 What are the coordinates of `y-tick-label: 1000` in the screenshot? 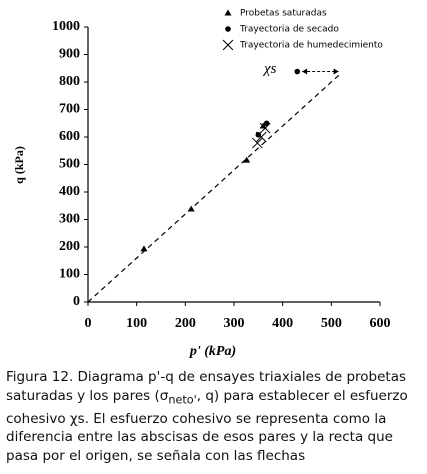 It's located at (66, 26).